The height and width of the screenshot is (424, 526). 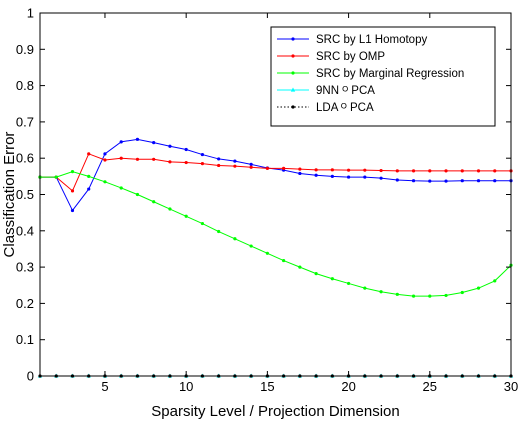 I want to click on y-tick-label: 0.2, so click(x=25, y=303).